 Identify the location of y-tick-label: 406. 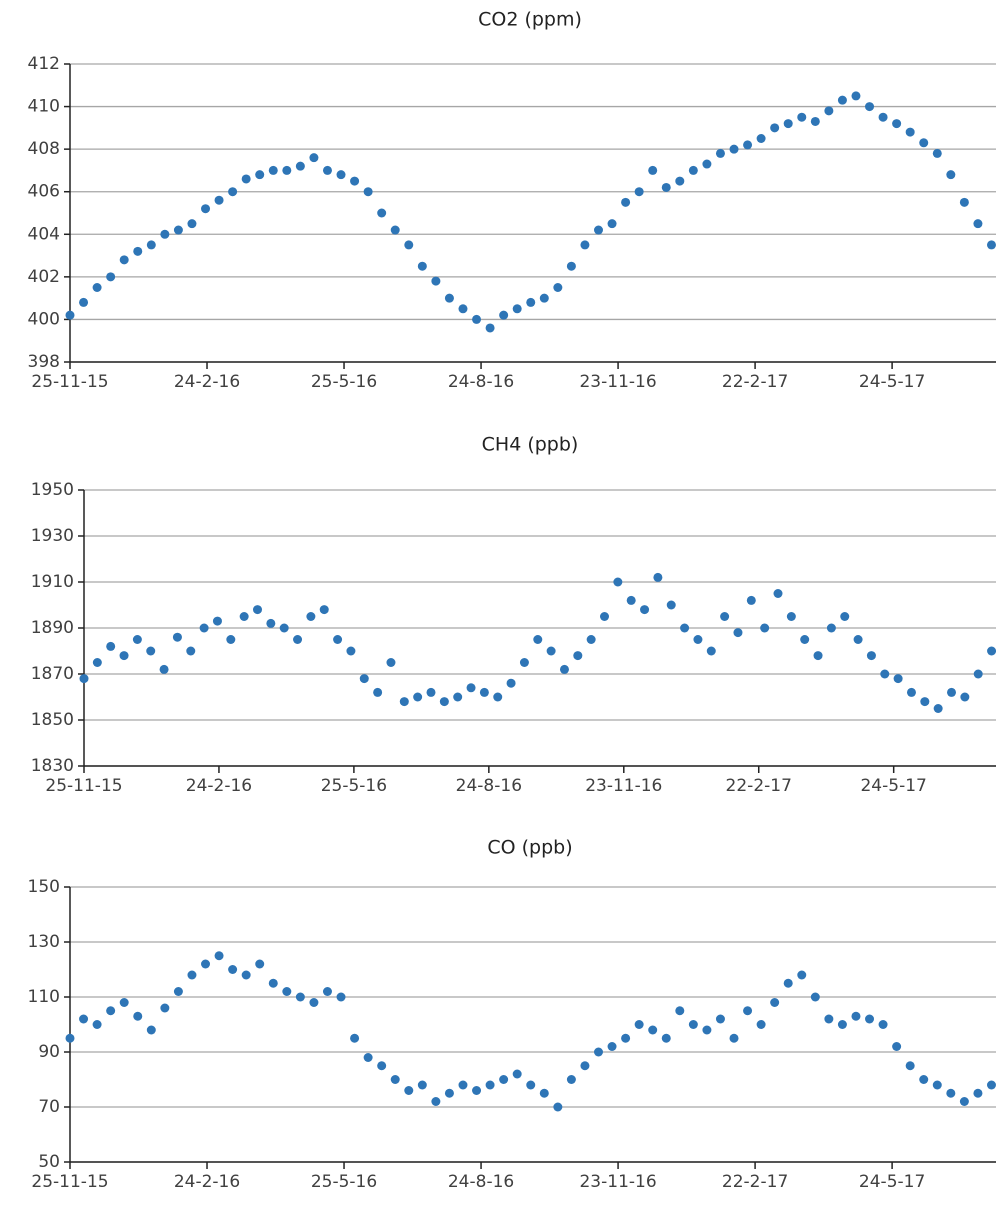
(44, 192).